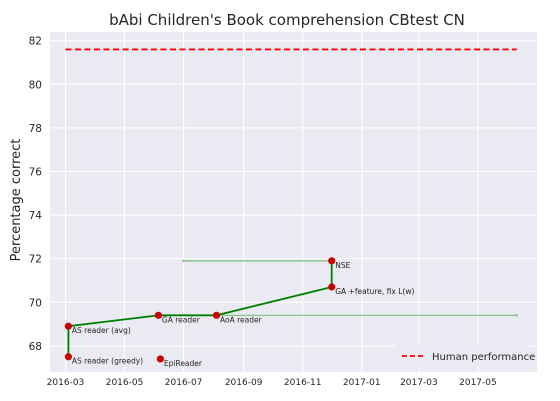  What do you see at coordinates (107, 361) in the screenshot?
I see `point-label-as-reader-greedy: AS reader (greedy)` at bounding box center [107, 361].